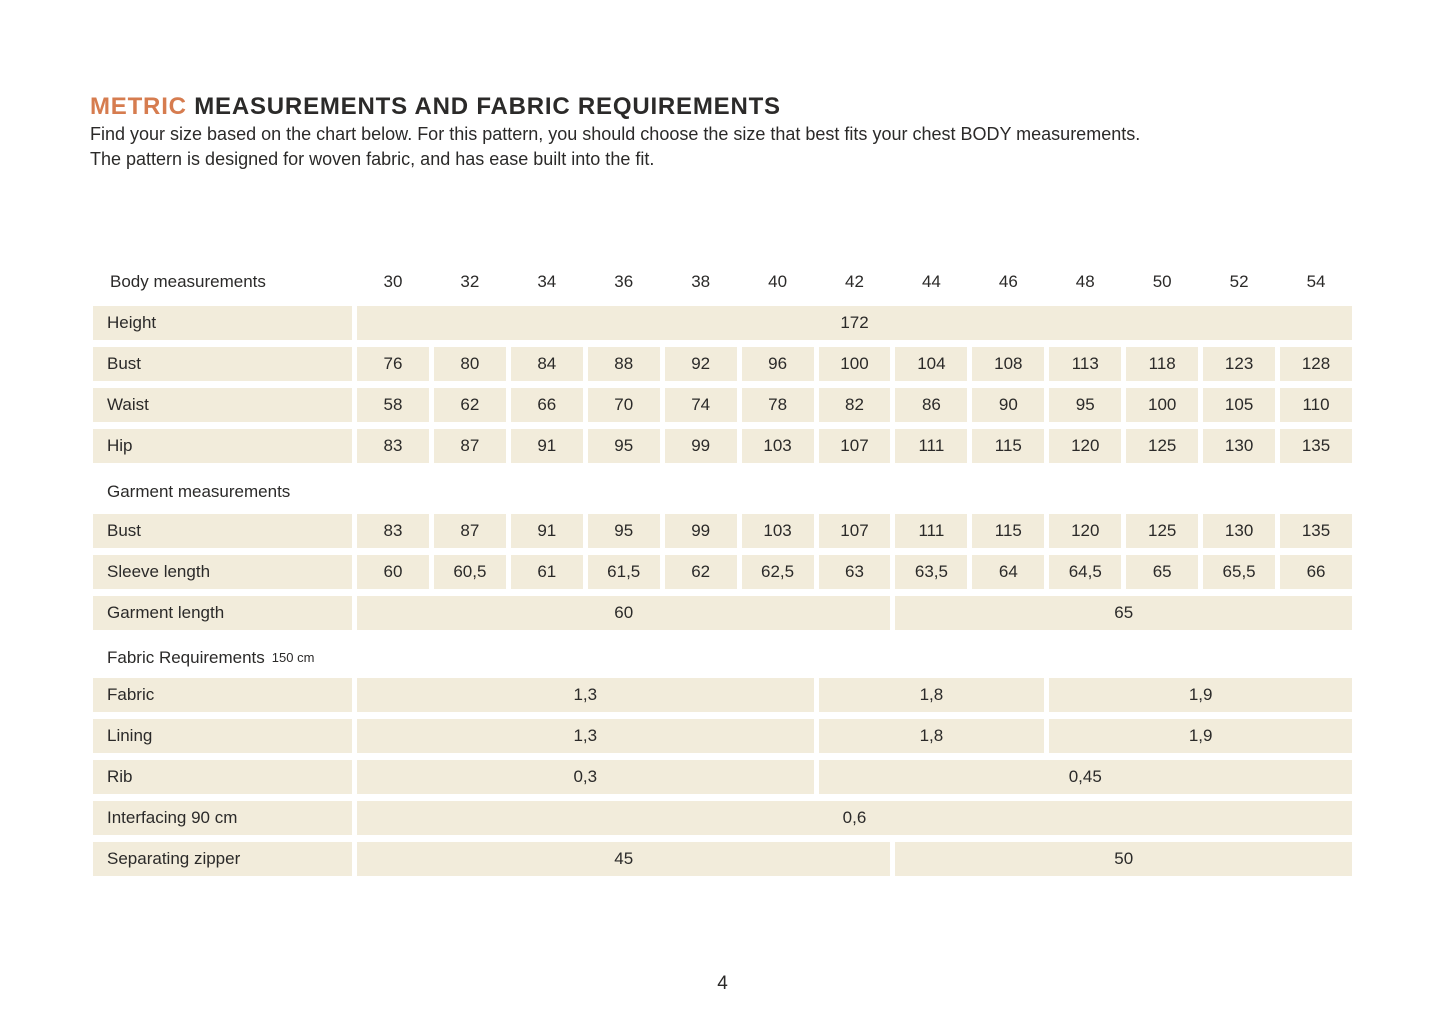 This screenshot has width=1445, height=1030. What do you see at coordinates (777, 572) in the screenshot?
I see `value-cell: 62,5` at bounding box center [777, 572].